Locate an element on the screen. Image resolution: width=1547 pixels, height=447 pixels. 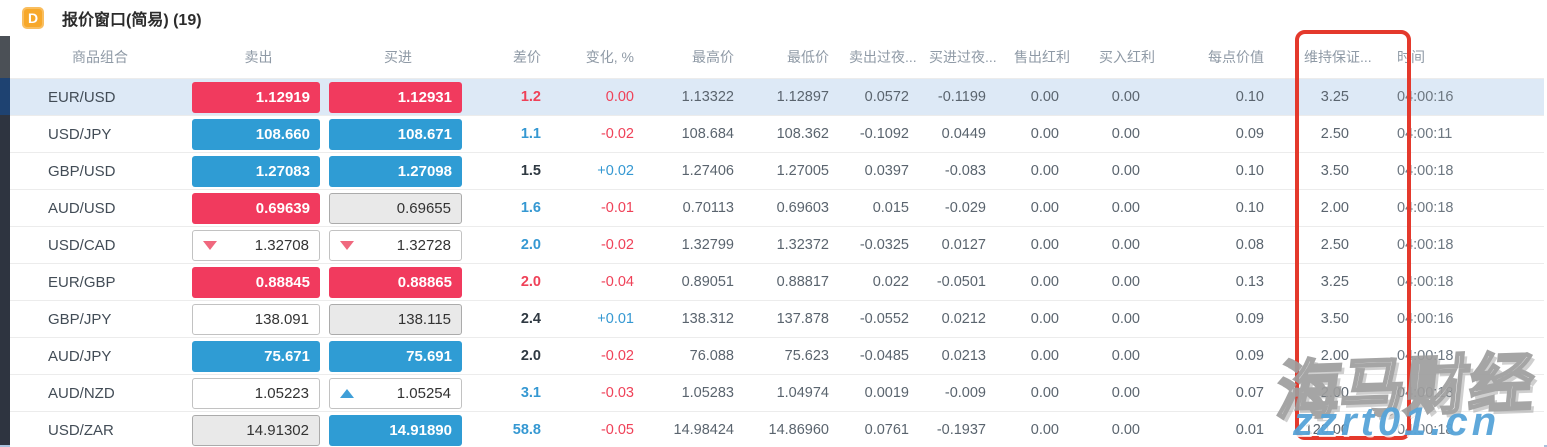
symbol-cell: EUR/GBP is located at coordinates (82, 282).